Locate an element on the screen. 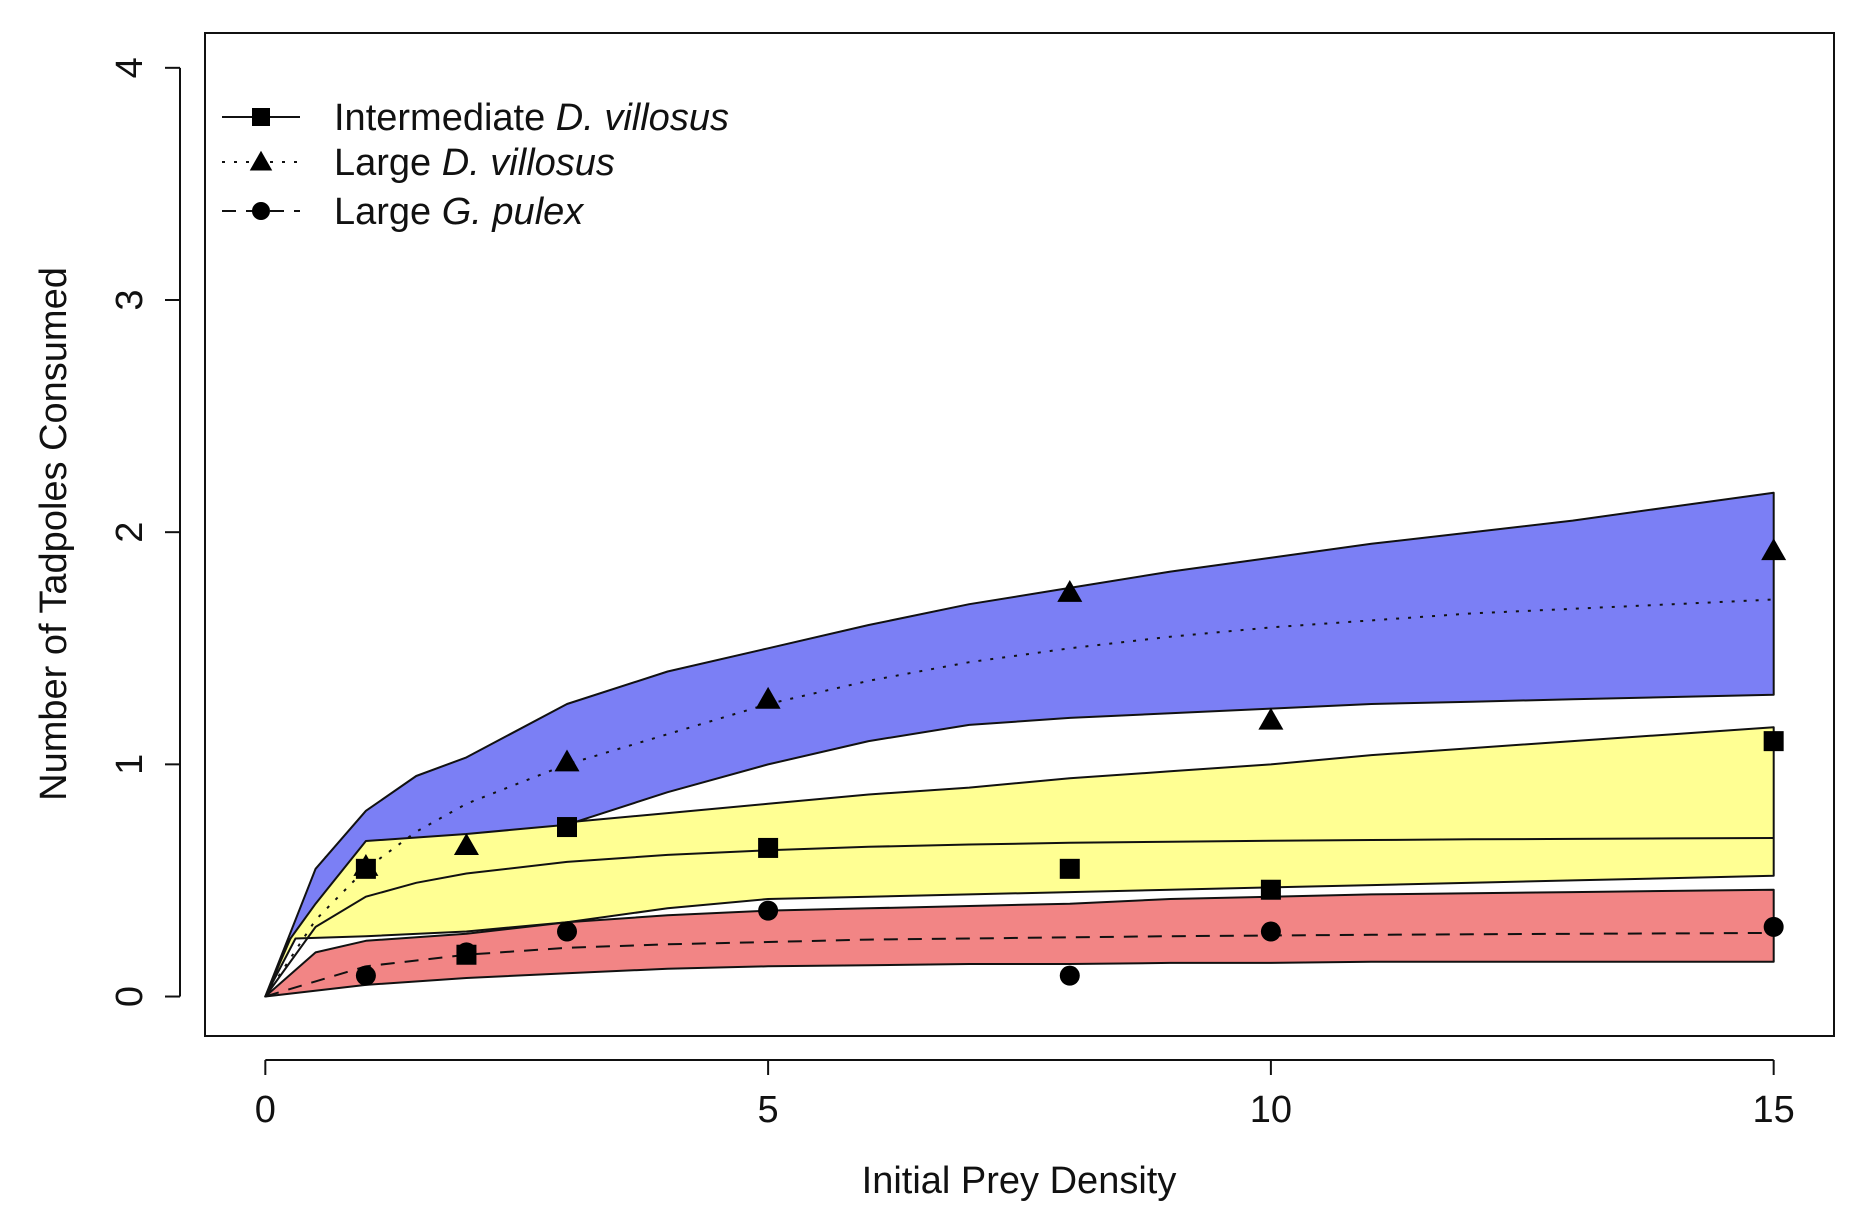  legend-marker-triangle-icon is located at coordinates (261, 160).